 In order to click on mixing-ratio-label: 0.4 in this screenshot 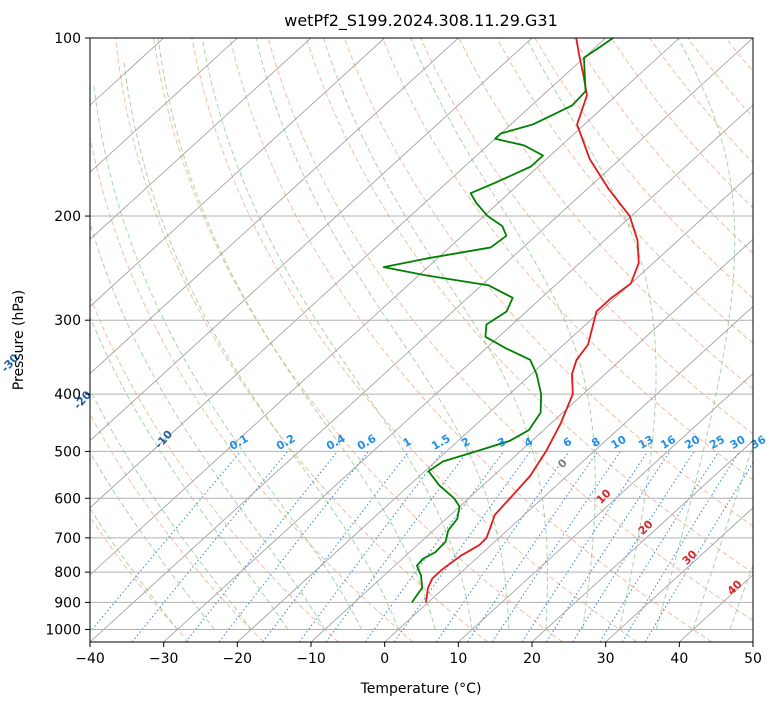, I will do `click(336, 442)`.